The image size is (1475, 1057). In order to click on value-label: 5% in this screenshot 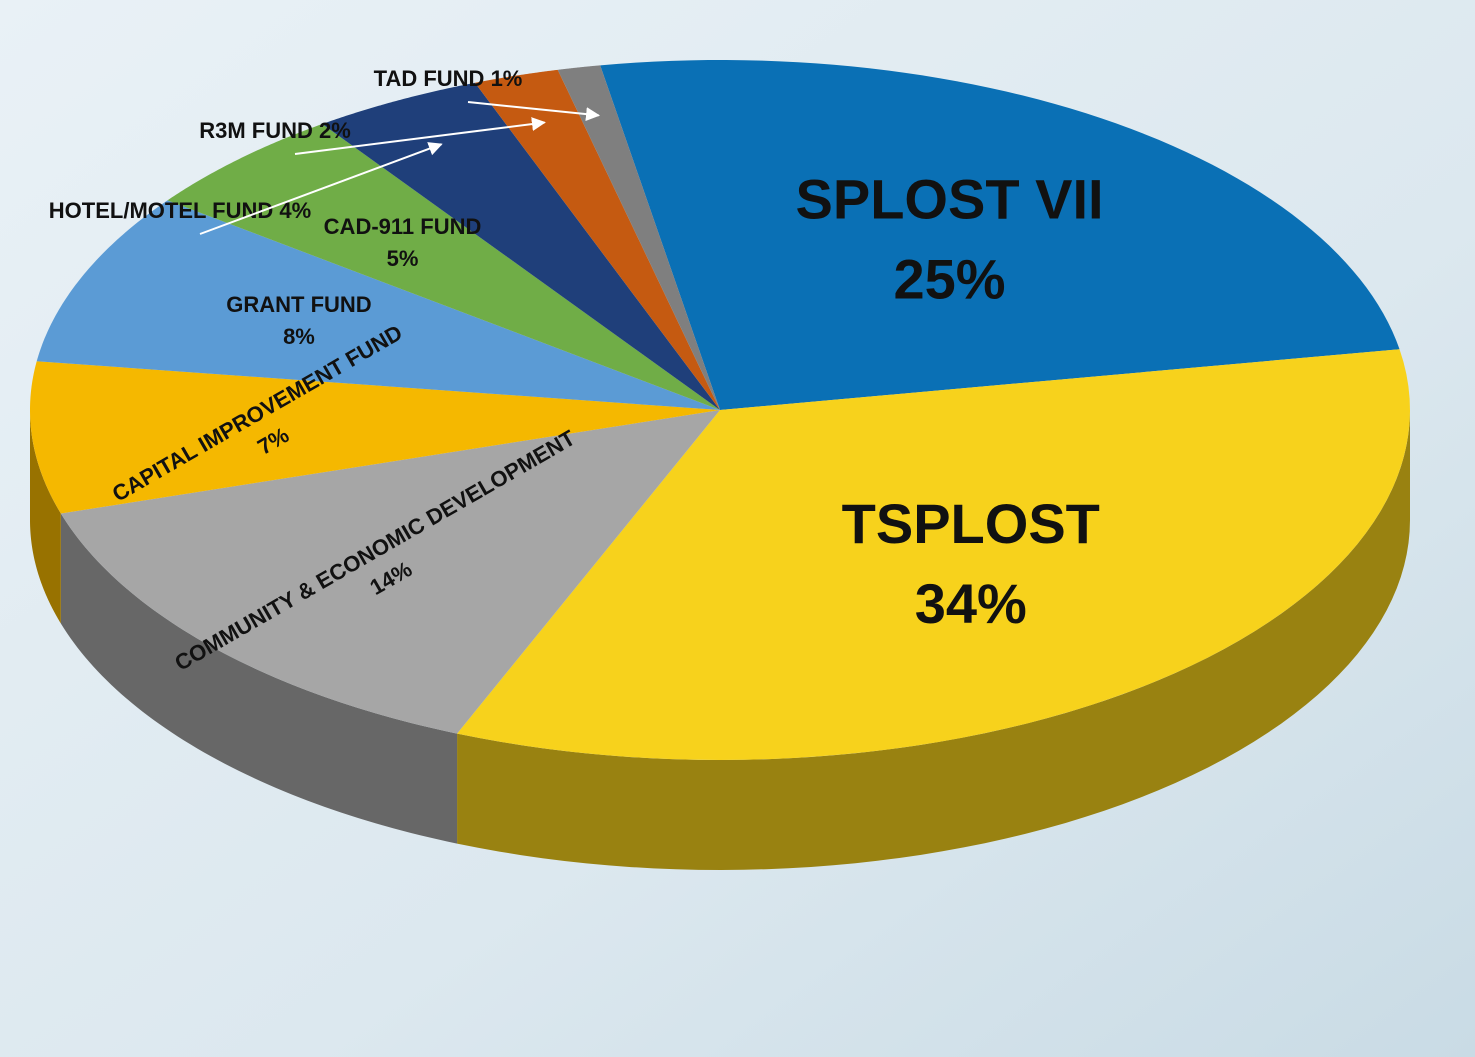, I will do `click(403, 258)`.